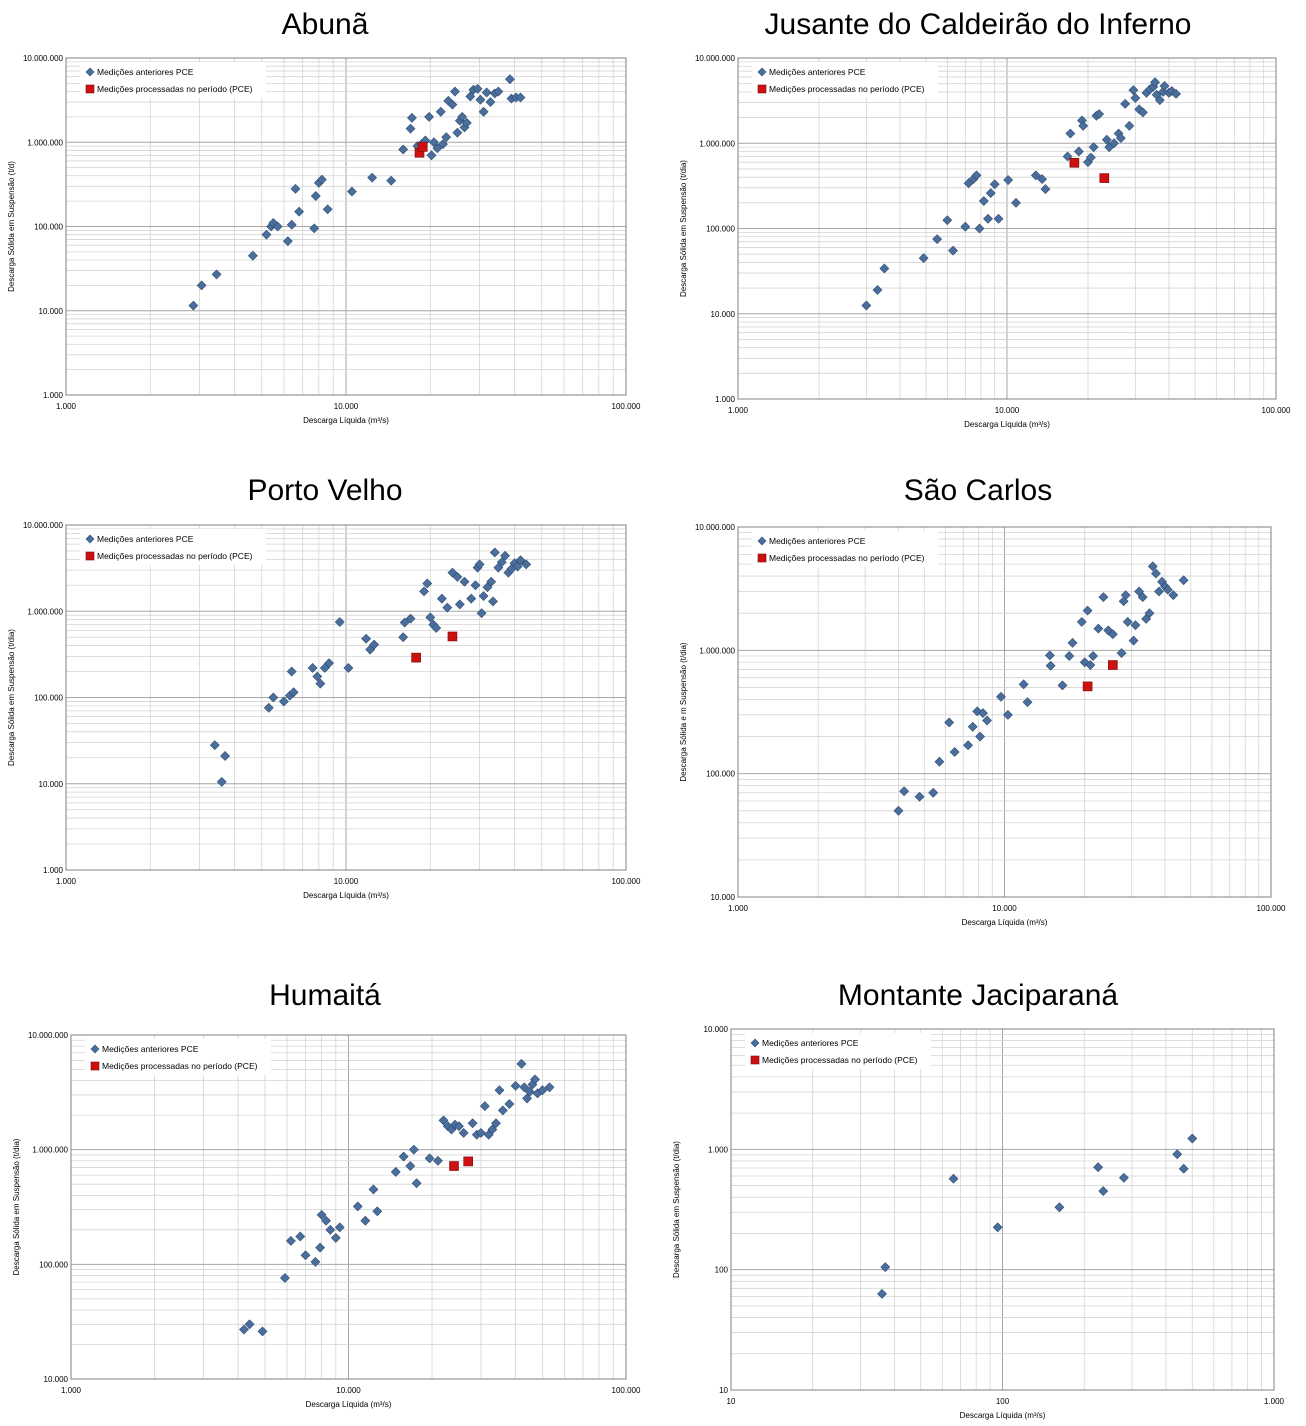 The width and height of the screenshot is (1306, 1426). I want to click on legend-label: Medições anteriores PCE, so click(817, 72).